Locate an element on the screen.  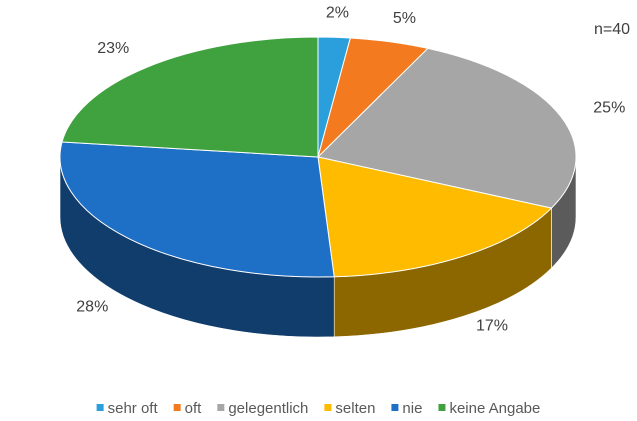
legend-label: oft is located at coordinates (194, 408).